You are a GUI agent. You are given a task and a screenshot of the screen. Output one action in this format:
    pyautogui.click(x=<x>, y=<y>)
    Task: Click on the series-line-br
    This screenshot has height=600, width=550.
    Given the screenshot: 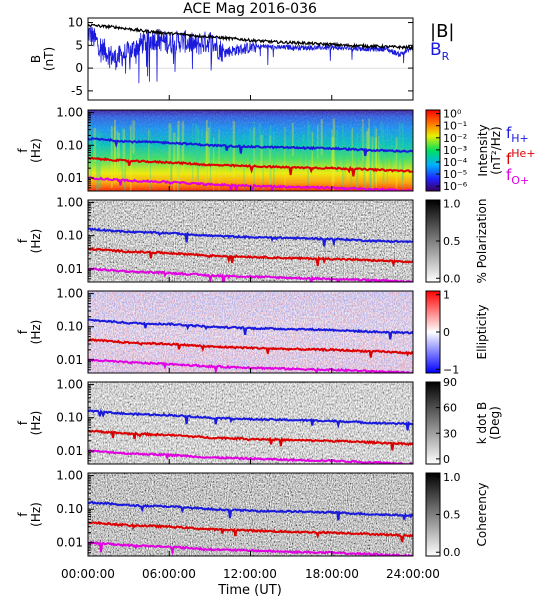 What is the action you would take?
    pyautogui.click(x=250, y=54)
    